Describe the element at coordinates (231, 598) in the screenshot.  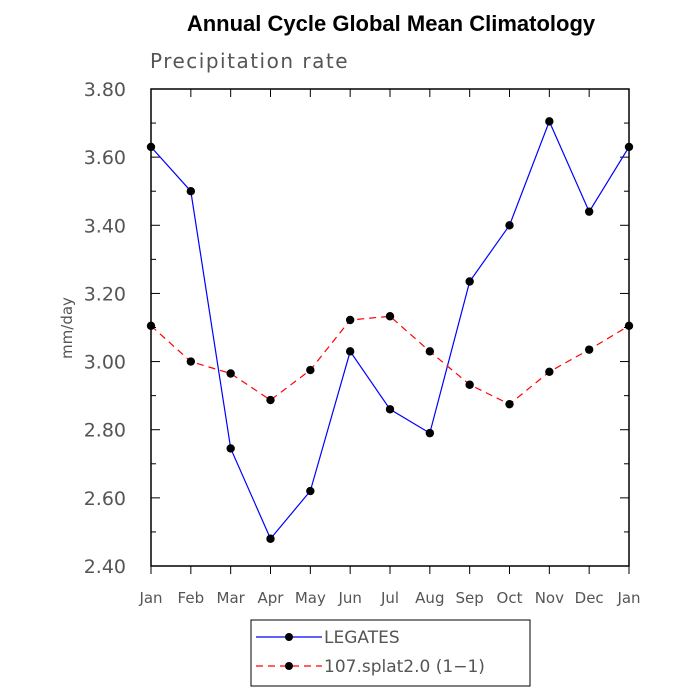
I see `x-tick-label: Mar` at that location.